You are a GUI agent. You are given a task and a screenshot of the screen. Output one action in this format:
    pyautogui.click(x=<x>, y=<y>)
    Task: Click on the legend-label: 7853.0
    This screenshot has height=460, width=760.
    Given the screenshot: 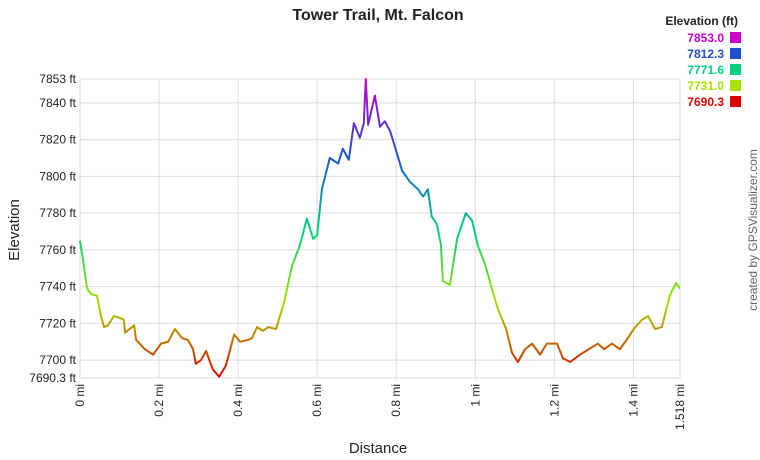 What is the action you would take?
    pyautogui.click(x=705, y=38)
    